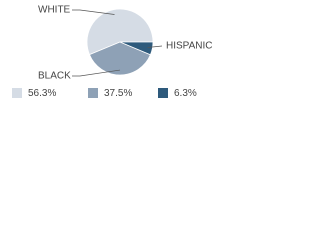 The height and width of the screenshot is (240, 320). I want to click on slice-label: BLACK, so click(54, 76).